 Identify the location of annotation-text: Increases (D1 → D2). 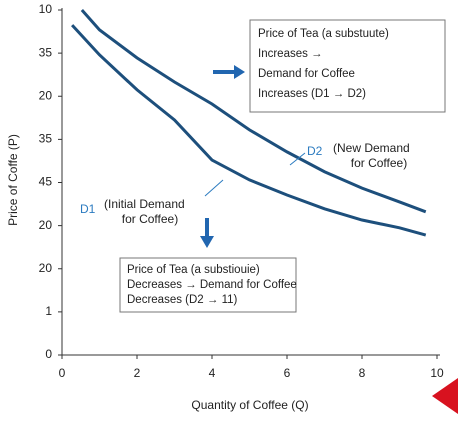
(312, 94).